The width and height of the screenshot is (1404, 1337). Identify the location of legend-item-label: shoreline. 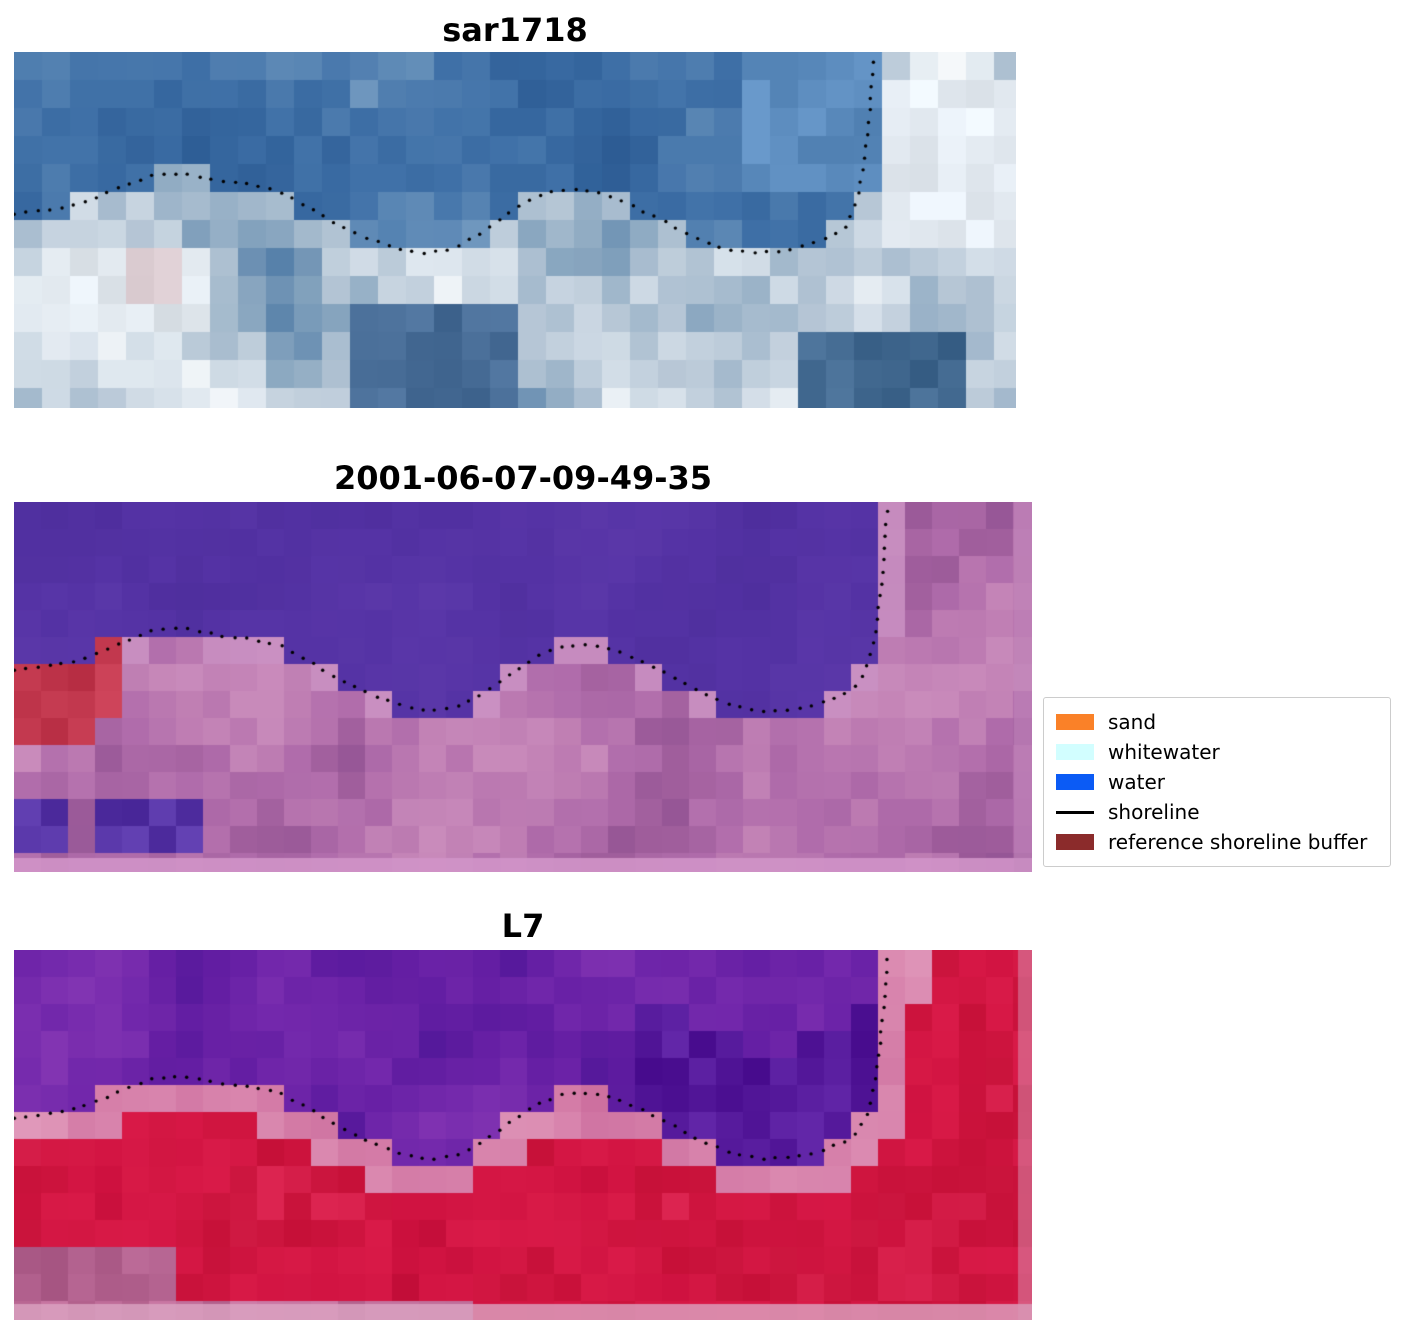
(1154, 812).